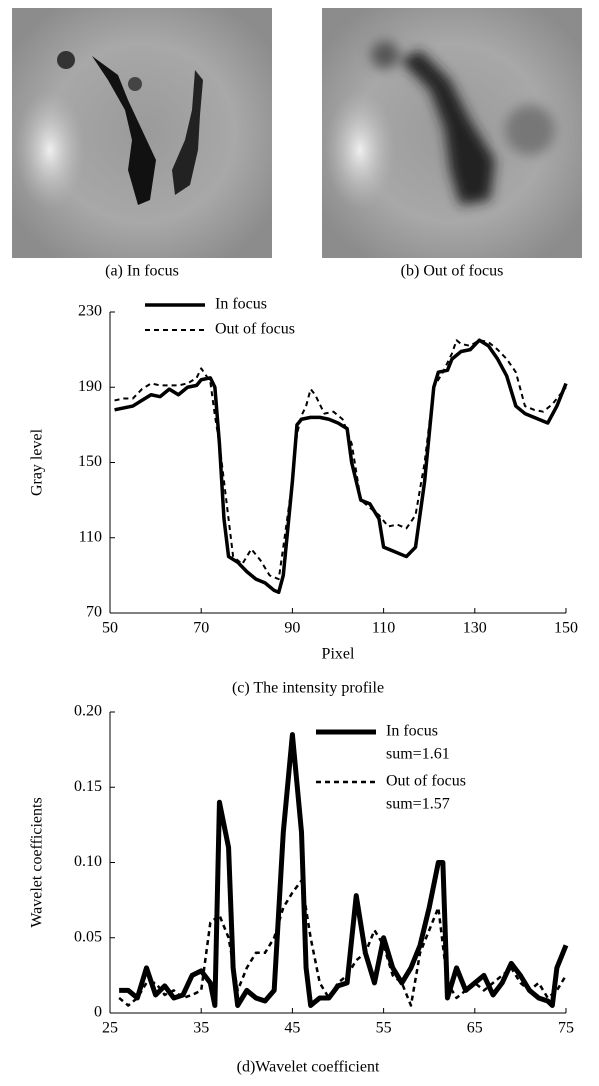  What do you see at coordinates (88, 936) in the screenshot?
I see `y-tick-label: 0.05` at bounding box center [88, 936].